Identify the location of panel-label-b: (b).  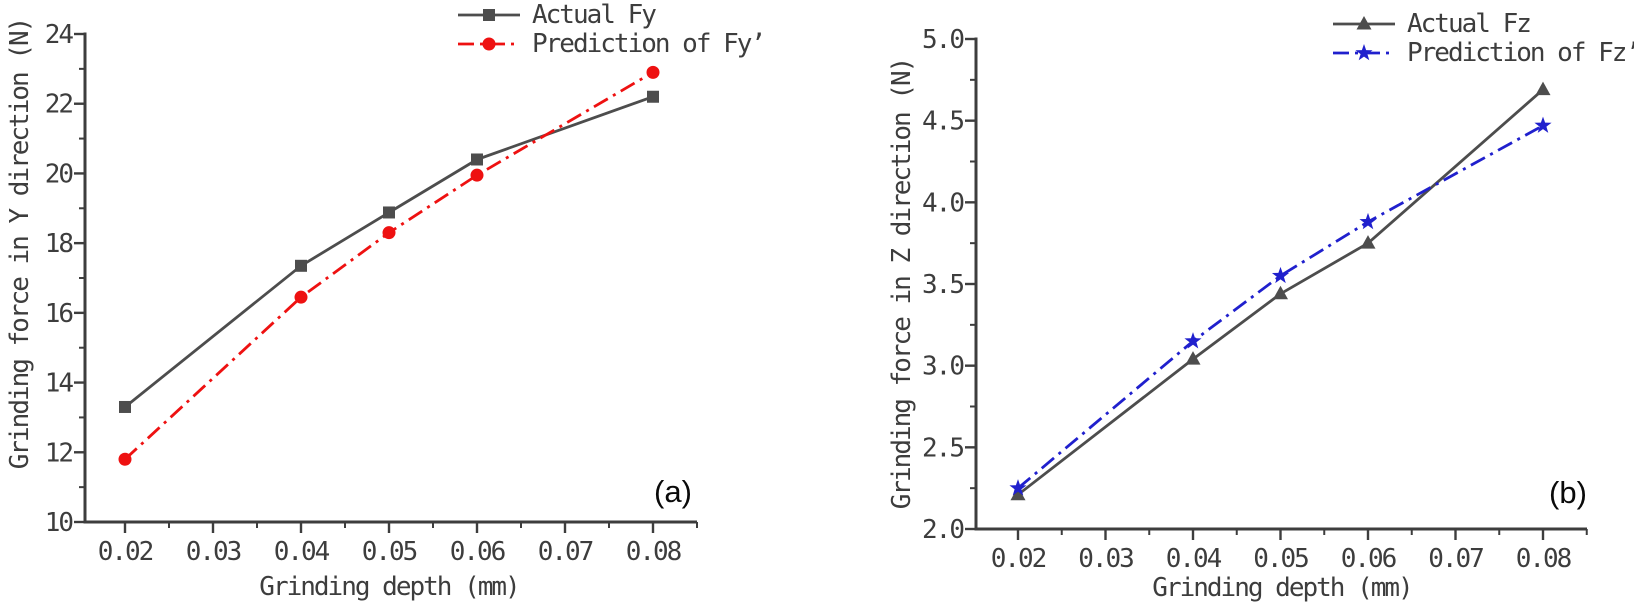
(1568, 492).